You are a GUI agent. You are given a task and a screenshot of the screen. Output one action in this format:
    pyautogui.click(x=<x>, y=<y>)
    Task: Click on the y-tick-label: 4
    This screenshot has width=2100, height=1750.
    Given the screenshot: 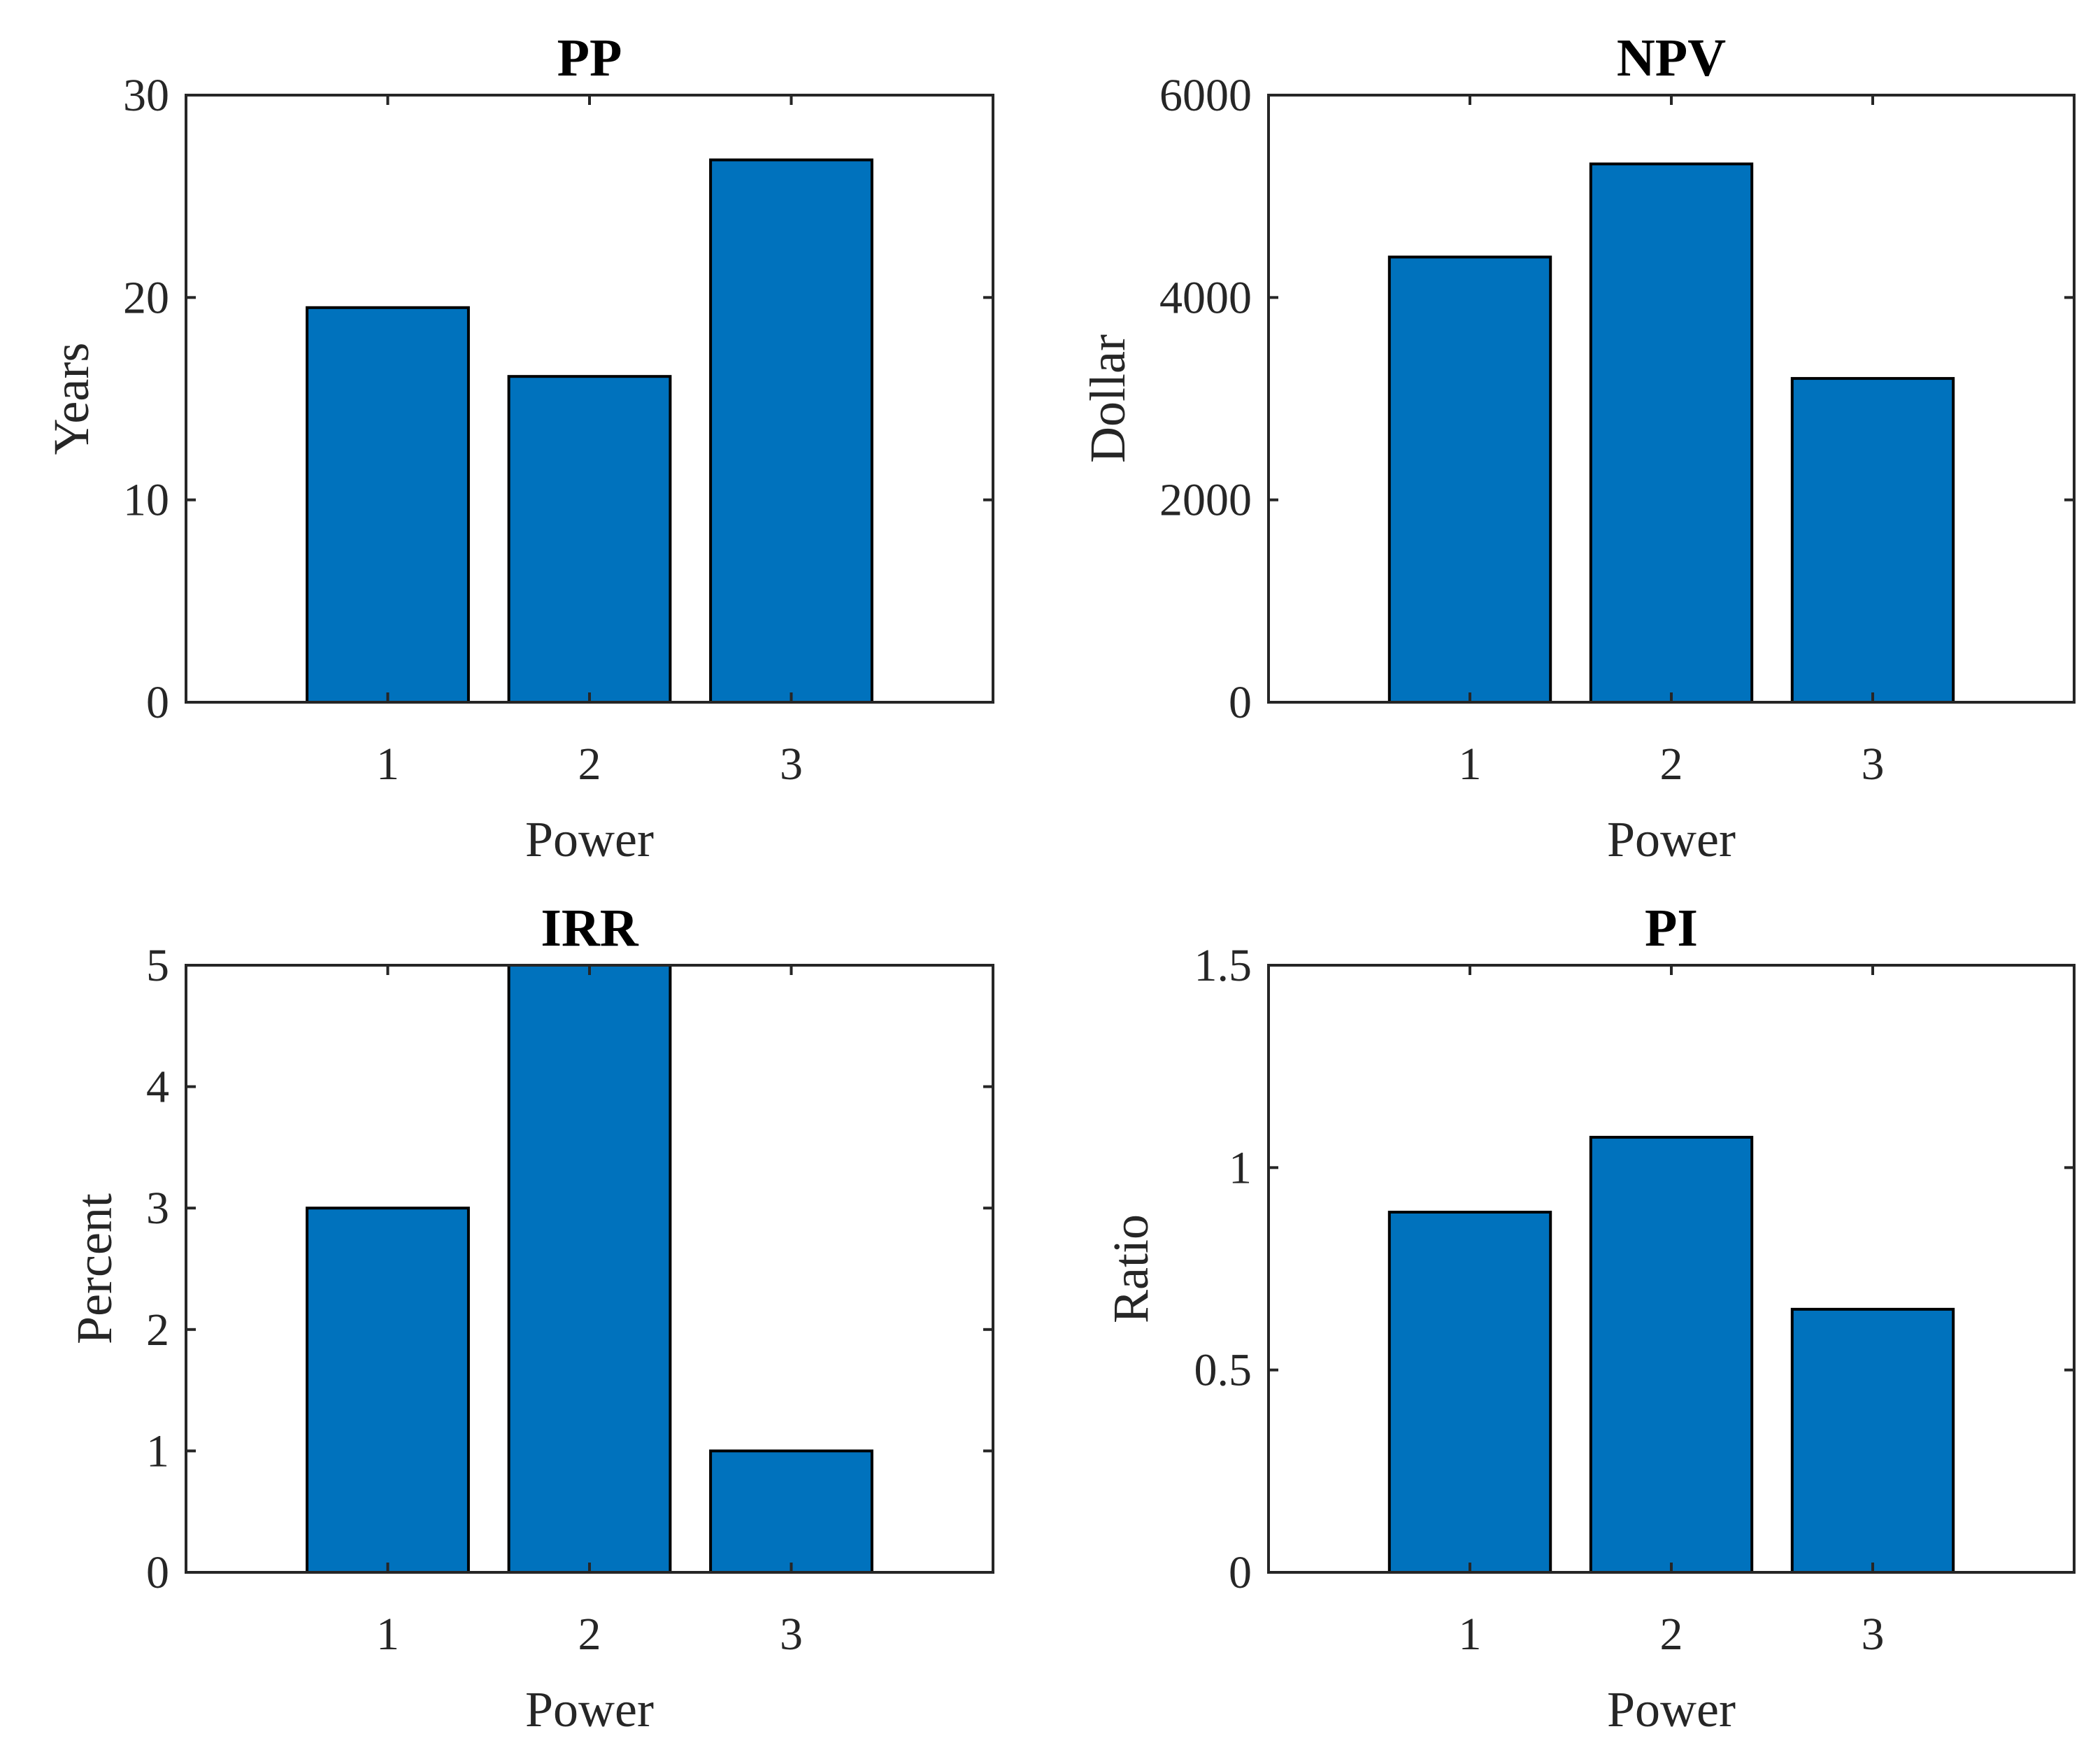 What is the action you would take?
    pyautogui.click(x=157, y=1087)
    